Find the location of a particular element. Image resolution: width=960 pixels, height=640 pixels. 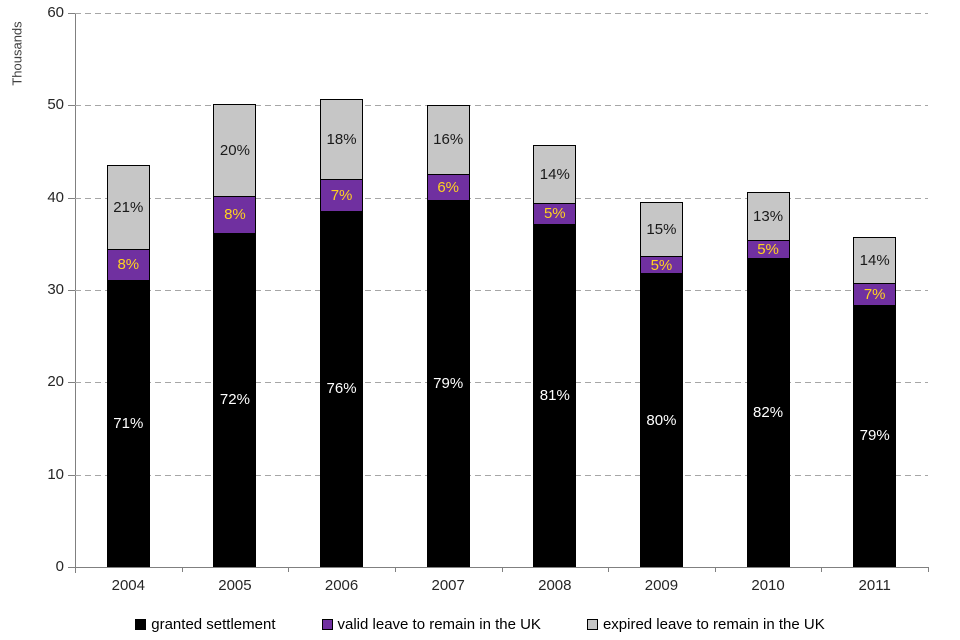

bar-segment-granted-settlement: 76% is located at coordinates (342, 388).